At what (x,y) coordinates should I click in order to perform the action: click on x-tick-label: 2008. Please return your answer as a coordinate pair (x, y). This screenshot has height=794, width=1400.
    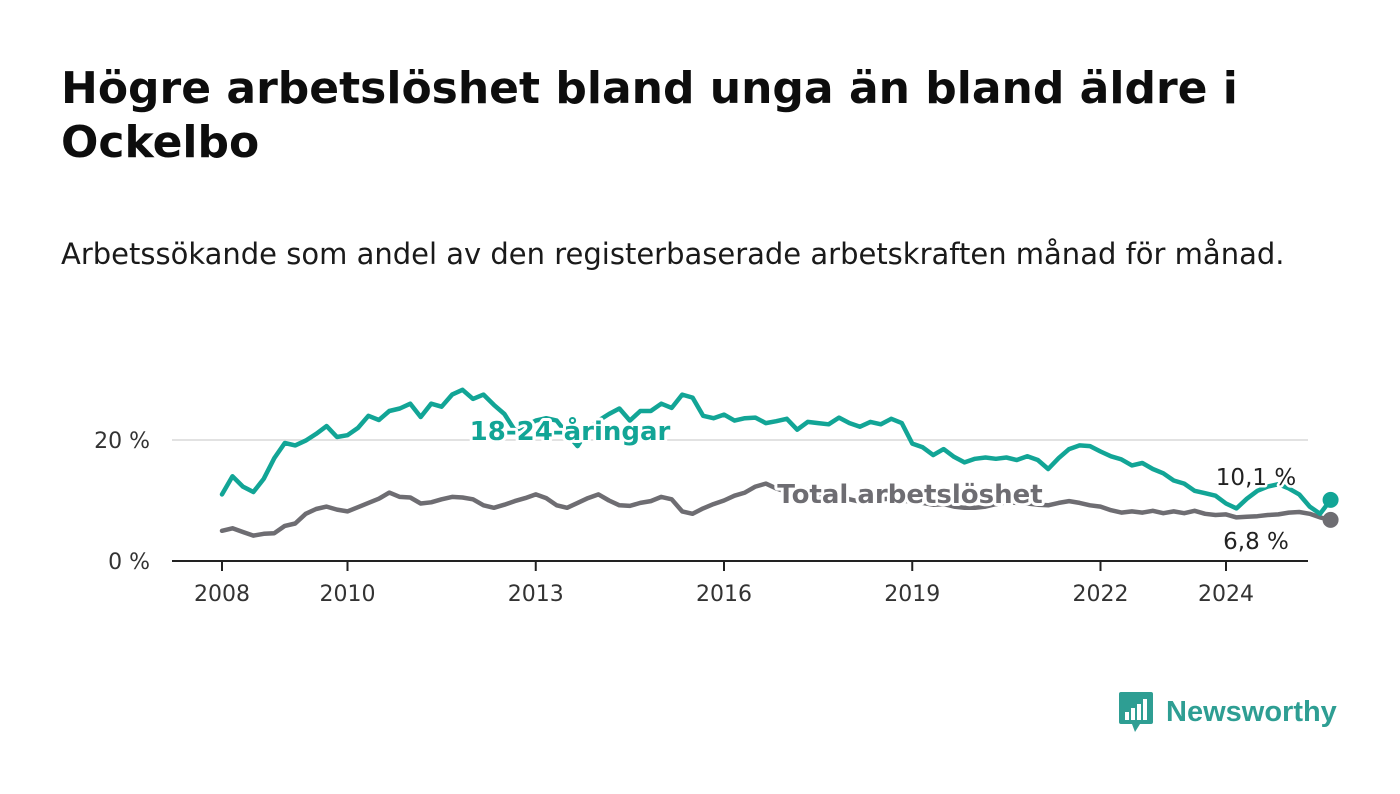
    Looking at the image, I should click on (222, 594).